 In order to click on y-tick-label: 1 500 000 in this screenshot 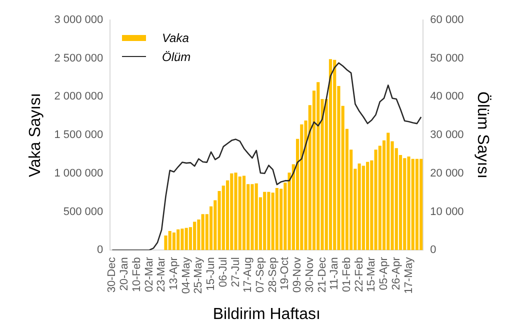, I will do `click(79, 135)`.